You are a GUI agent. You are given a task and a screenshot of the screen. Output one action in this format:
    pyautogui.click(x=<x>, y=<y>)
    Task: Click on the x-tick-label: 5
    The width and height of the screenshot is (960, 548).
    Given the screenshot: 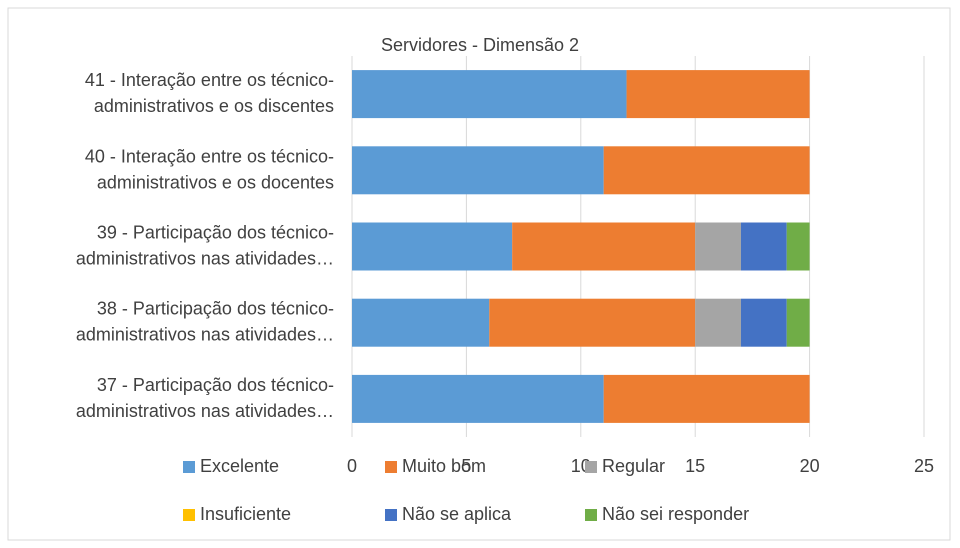 What is the action you would take?
    pyautogui.click(x=466, y=466)
    